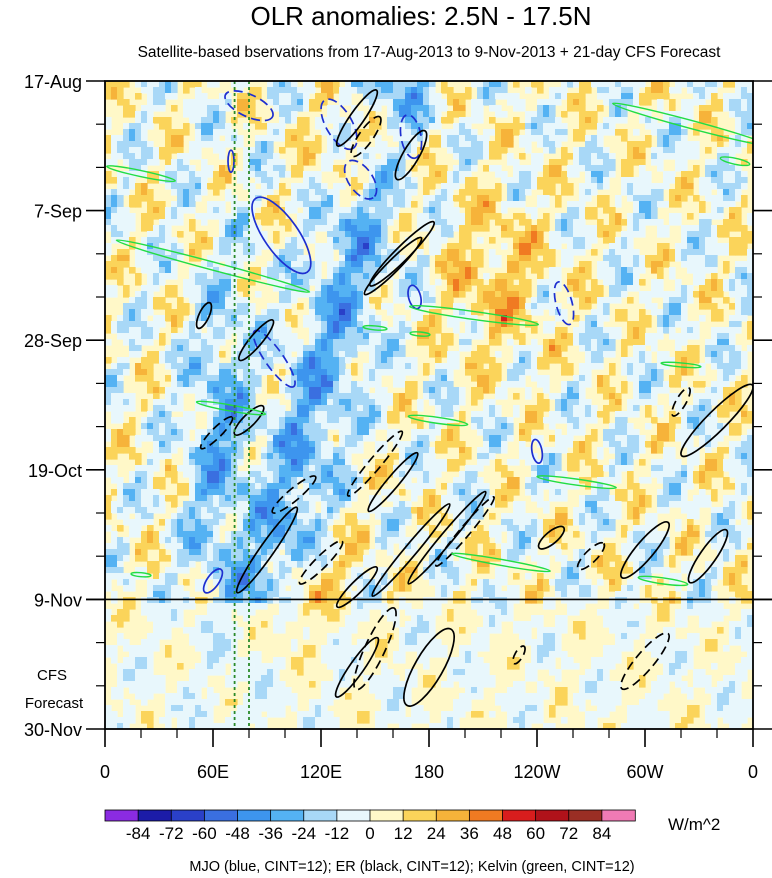  What do you see at coordinates (171, 833) in the screenshot?
I see `colorbar-label-1: -72` at bounding box center [171, 833].